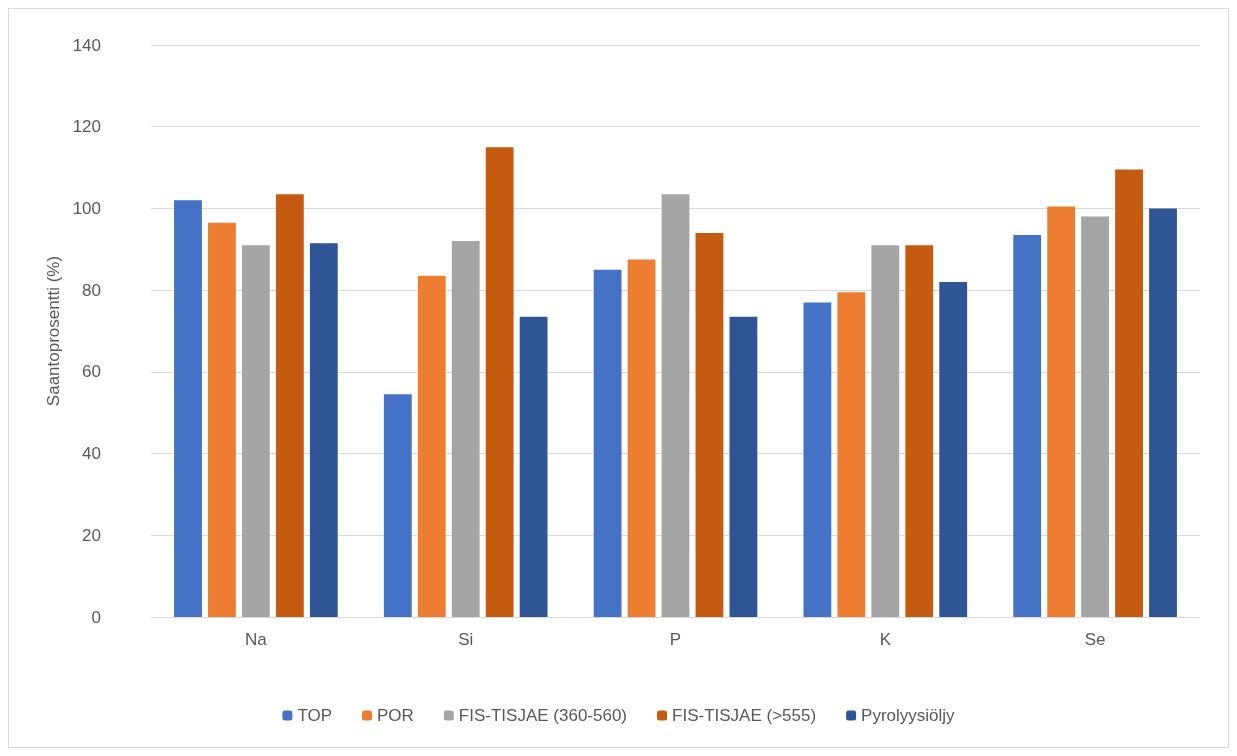 The height and width of the screenshot is (756, 1237). Describe the element at coordinates (91, 454) in the screenshot. I see `y-tick-label: 40` at that location.